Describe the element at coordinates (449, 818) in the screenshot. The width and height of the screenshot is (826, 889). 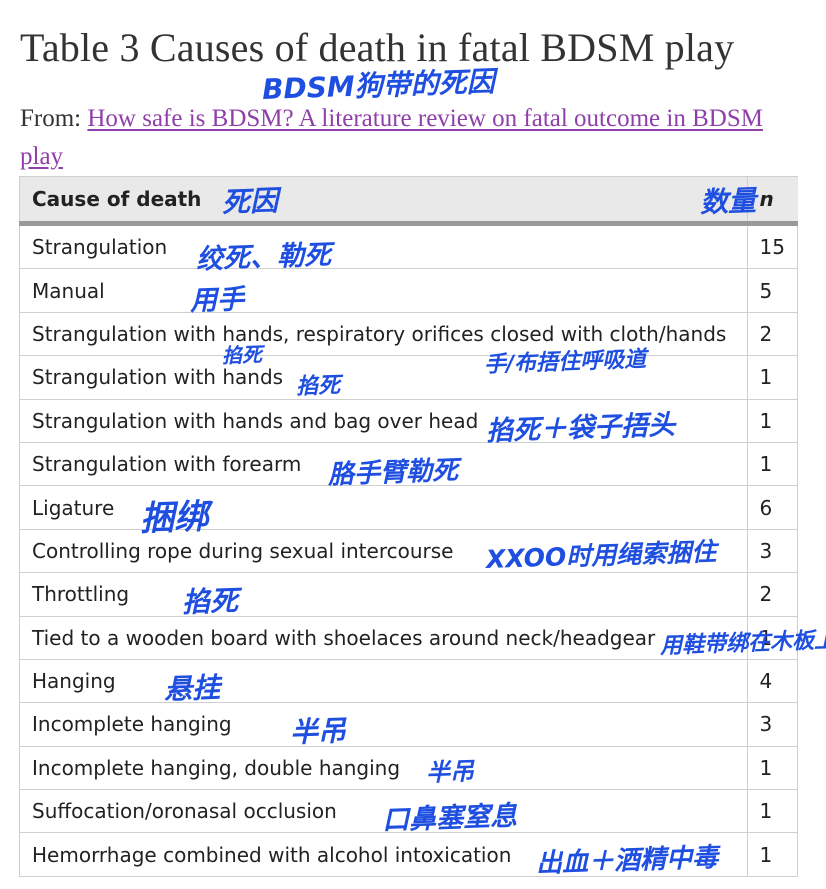
I see `handwritten-note-row: 口鼻塞窒息` at that location.